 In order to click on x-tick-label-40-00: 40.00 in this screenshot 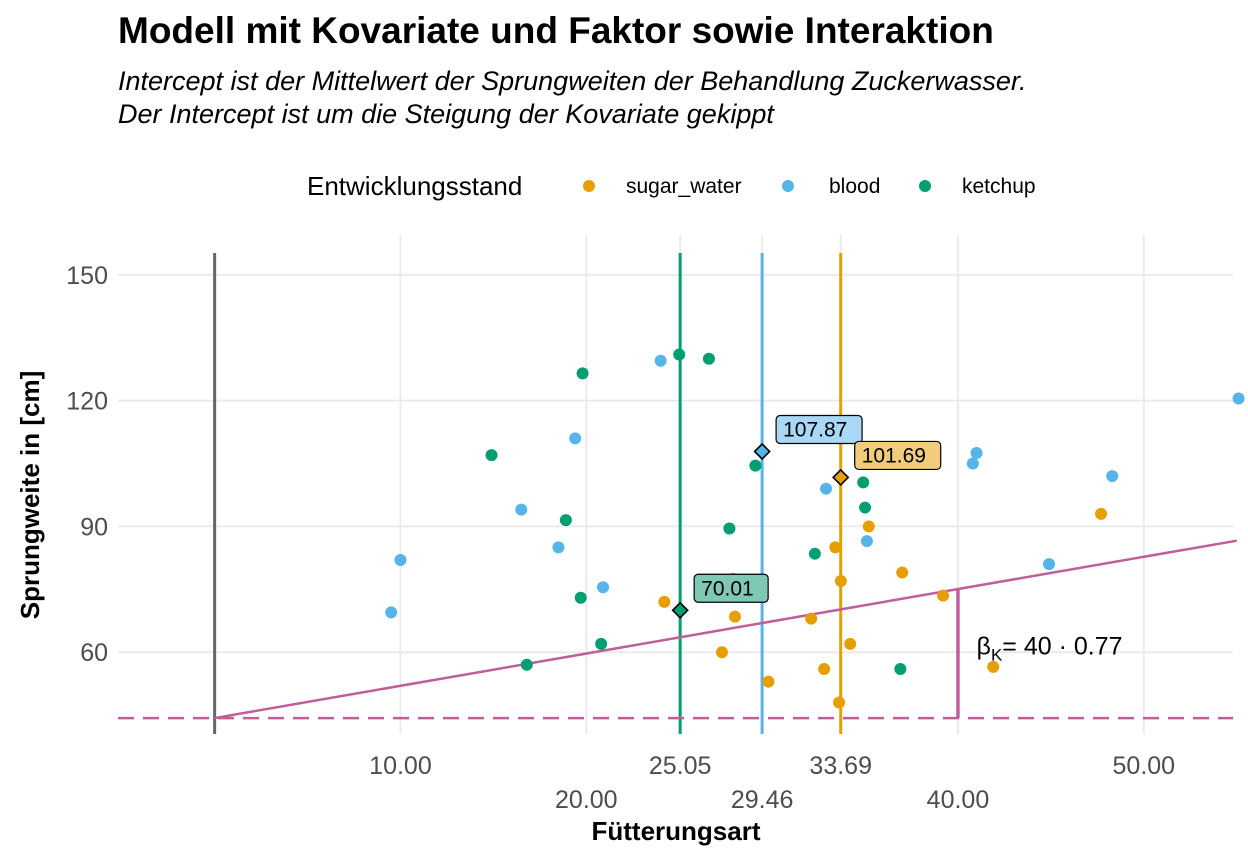, I will do `click(958, 800)`.